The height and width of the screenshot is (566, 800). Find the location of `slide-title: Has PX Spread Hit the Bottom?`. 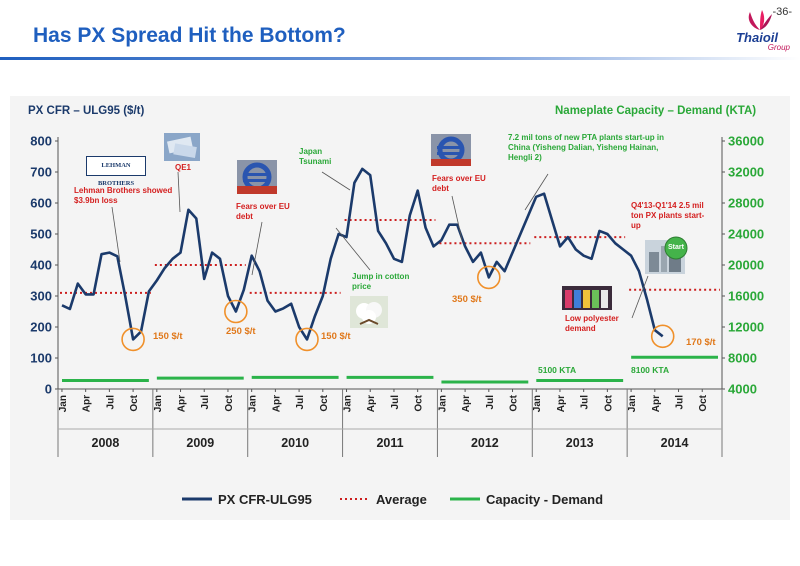

slide-title: Has PX Spread Hit the Bottom? is located at coordinates (189, 35).